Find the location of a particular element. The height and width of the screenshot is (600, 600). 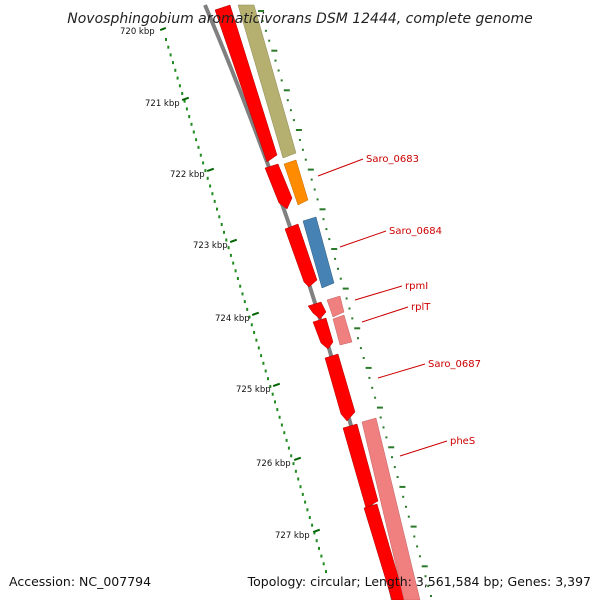

gene-label-saro-0683: Saro_0683 is located at coordinates (392, 159).